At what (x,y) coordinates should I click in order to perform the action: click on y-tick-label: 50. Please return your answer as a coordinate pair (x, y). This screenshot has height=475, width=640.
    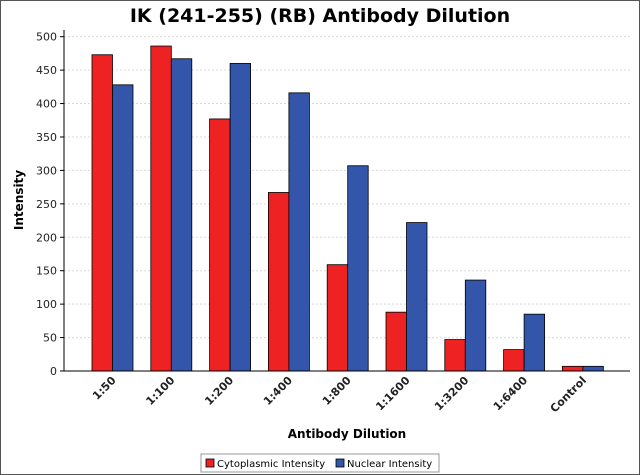
    Looking at the image, I should click on (50, 338).